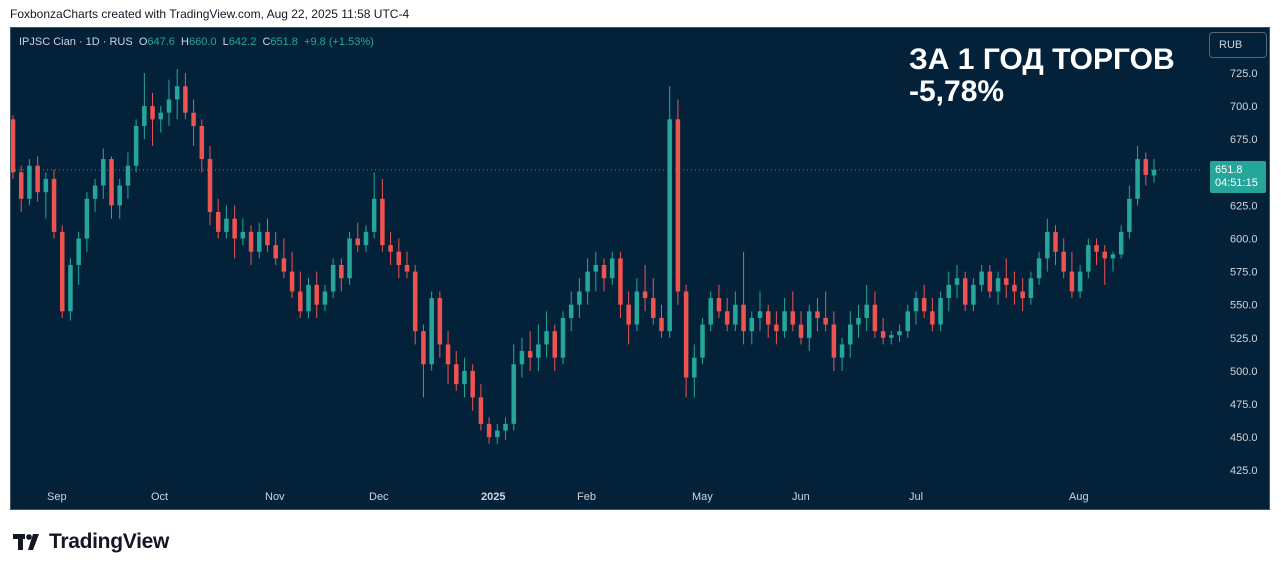 The width and height of the screenshot is (1281, 571). Describe the element at coordinates (91, 542) in the screenshot. I see `tradingview-logo: TradingView` at that location.